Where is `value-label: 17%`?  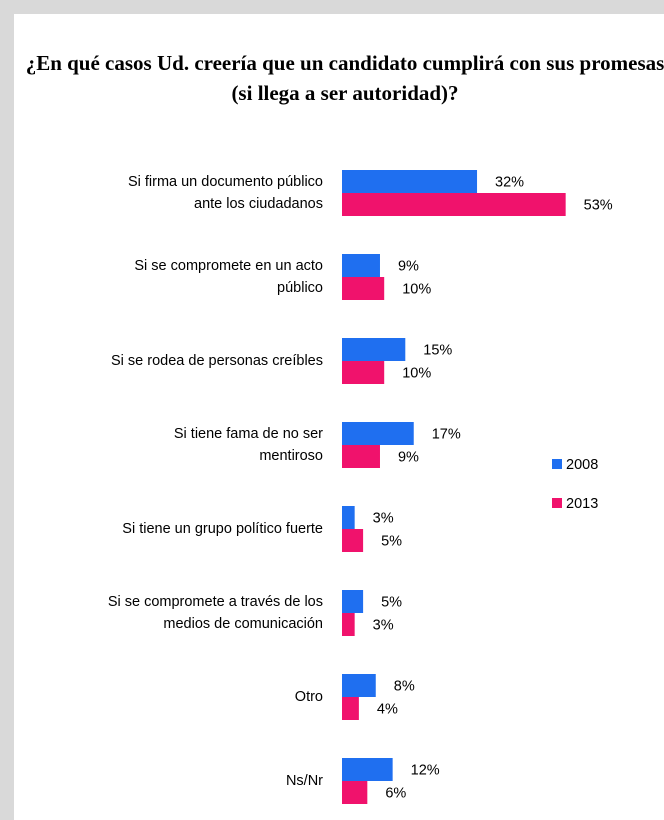 value-label: 17% is located at coordinates (446, 434).